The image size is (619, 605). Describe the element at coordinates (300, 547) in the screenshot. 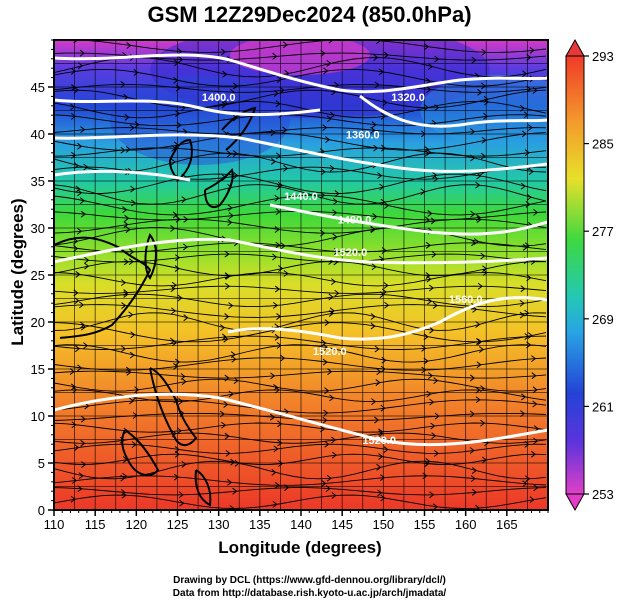

I see `x-axis-label: Longitude (degrees)` at that location.